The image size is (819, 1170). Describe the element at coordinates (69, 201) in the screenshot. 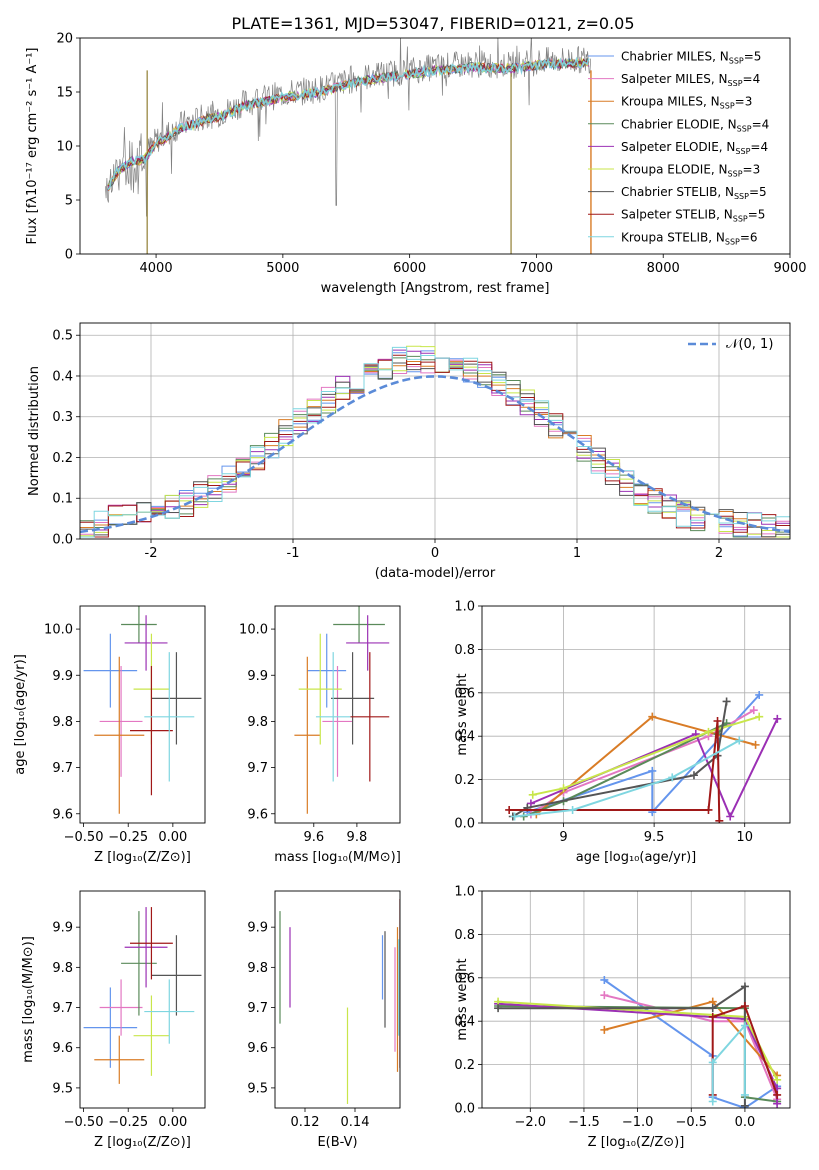

I see `y-tick-label: 5` at that location.